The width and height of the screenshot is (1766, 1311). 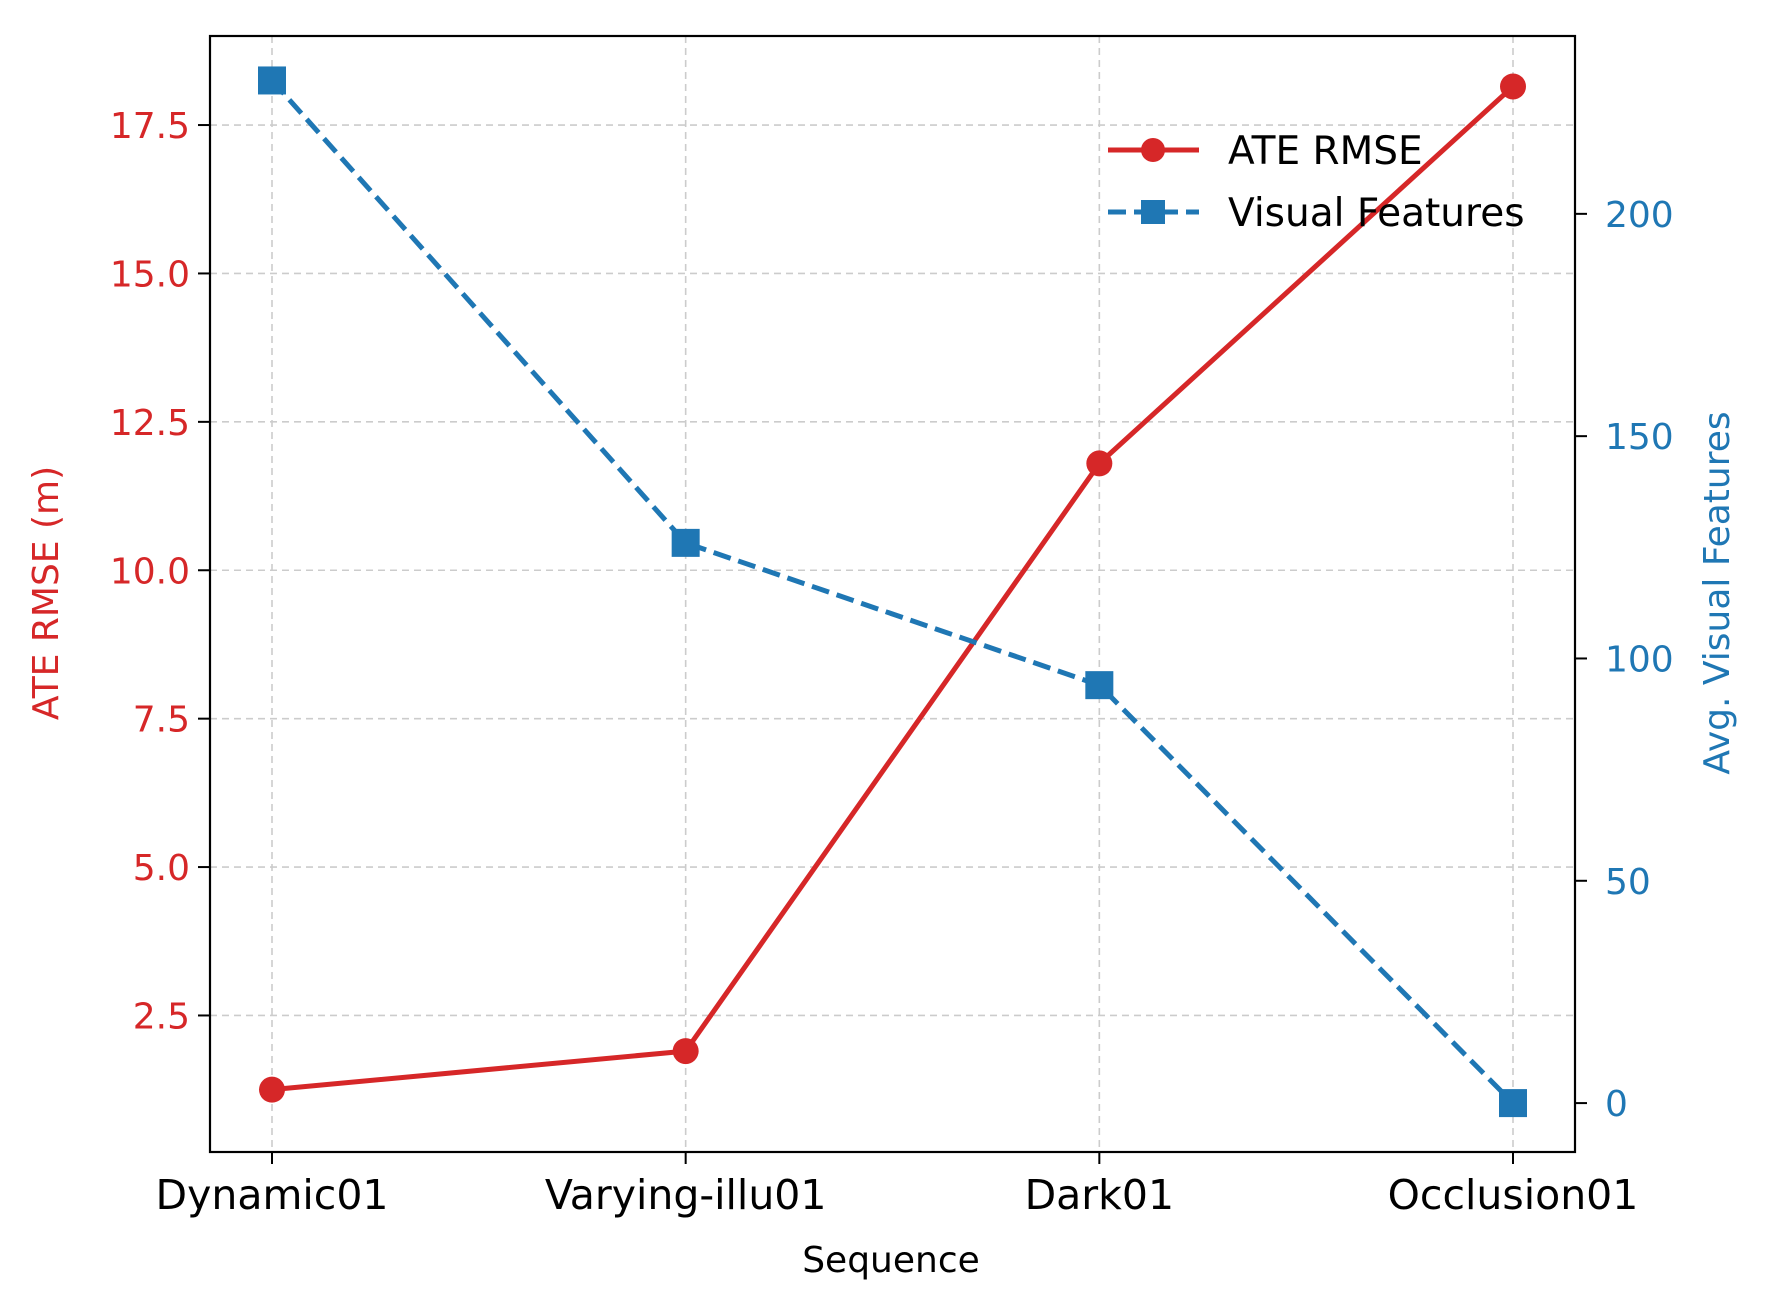 I want to click on legend-item-ate-rmse: ATE RMSE, so click(x=1265, y=151).